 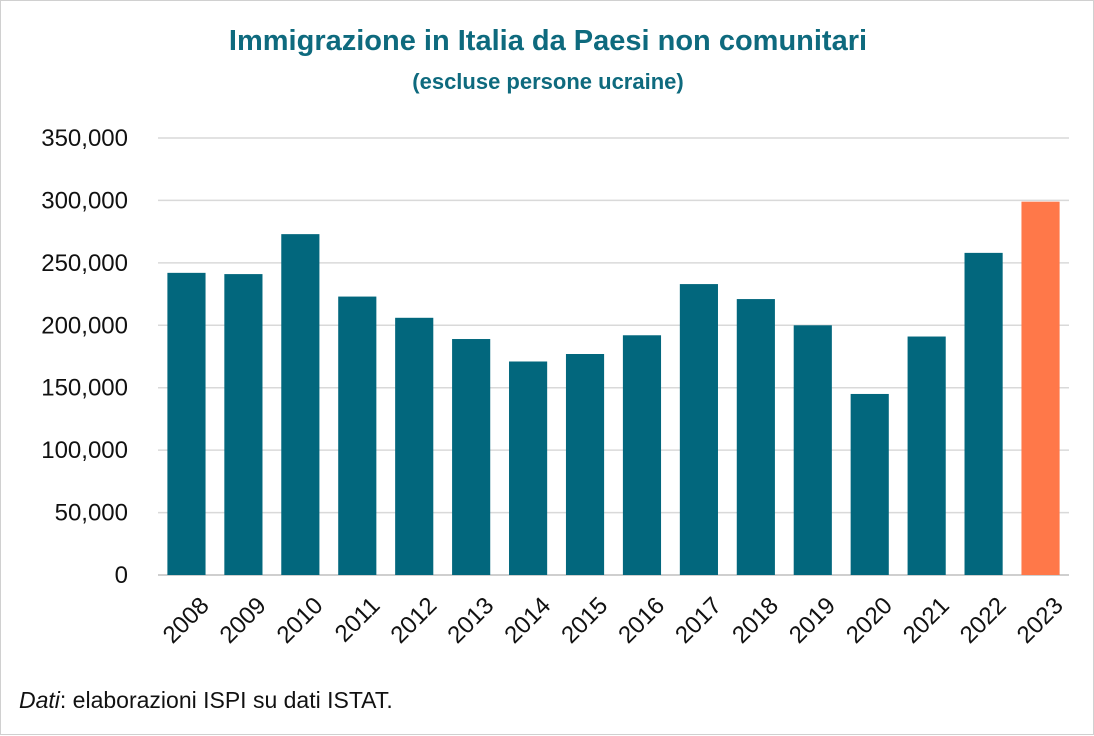 What do you see at coordinates (527, 620) in the screenshot?
I see `x-tick-label: 2014` at bounding box center [527, 620].